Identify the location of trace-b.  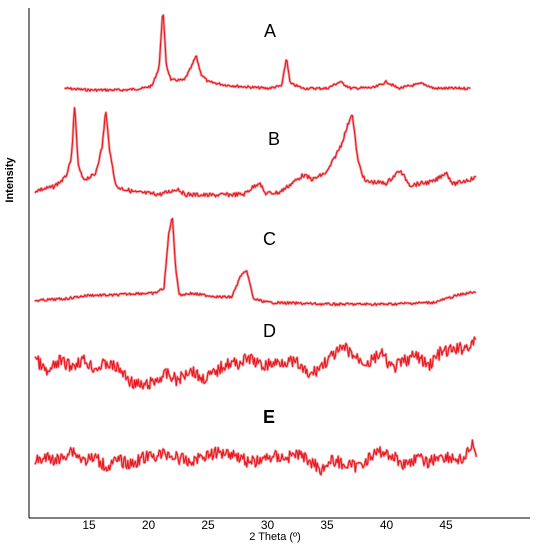
(255, 152).